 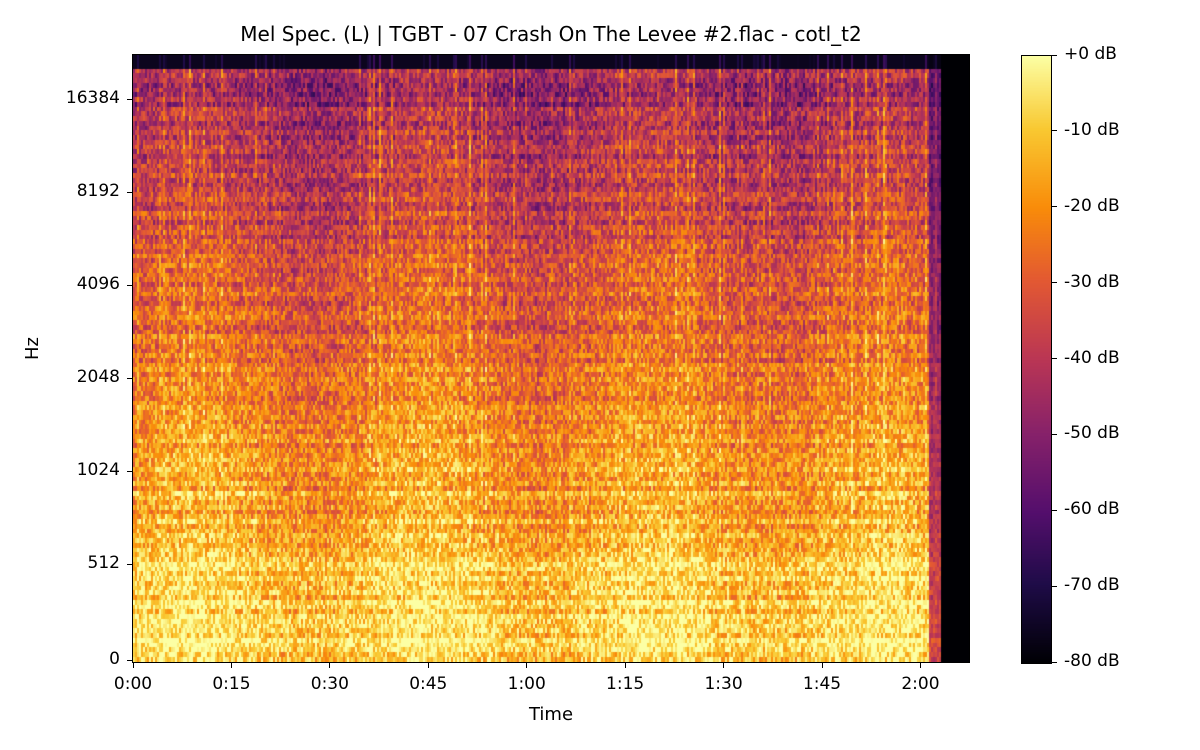 I want to click on x-tick-label: 0:45, so click(x=428, y=684).